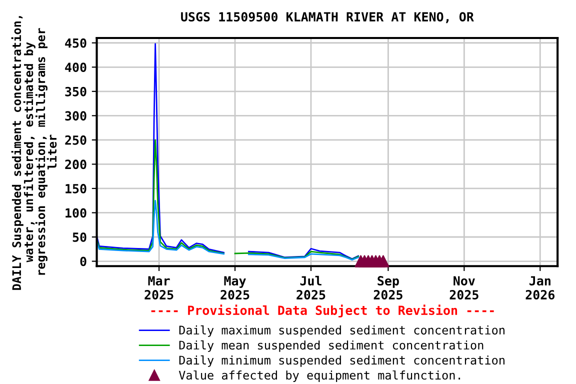 This screenshot has height=384, width=576. Describe the element at coordinates (322, 311) in the screenshot. I see `text: ---- Provisional Data Subject to Revision ----` at that location.